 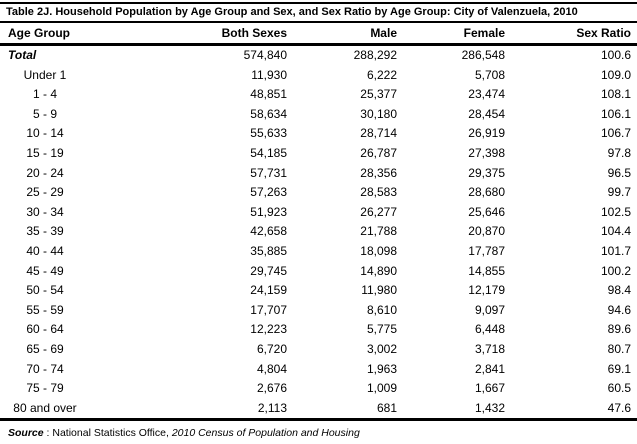 What do you see at coordinates (45, 290) in the screenshot?
I see `age-group-cell: 50 - 54` at bounding box center [45, 290].